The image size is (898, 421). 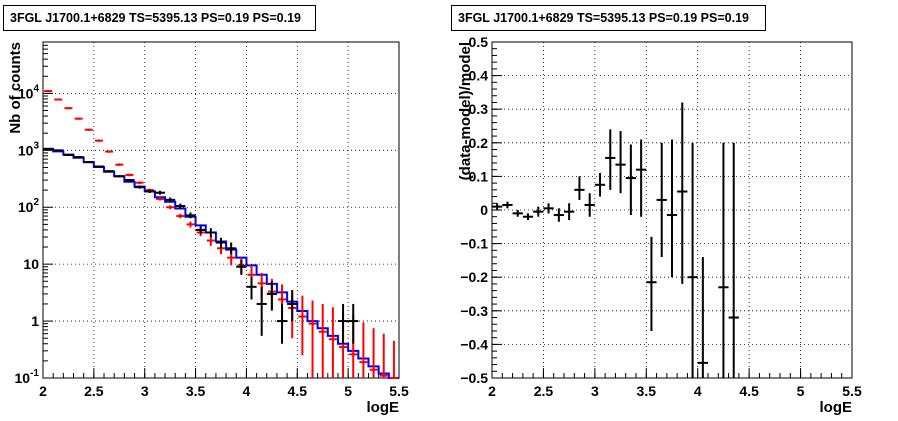 What do you see at coordinates (474, 344) in the screenshot?
I see `y-tick-label: −0.4` at bounding box center [474, 344].